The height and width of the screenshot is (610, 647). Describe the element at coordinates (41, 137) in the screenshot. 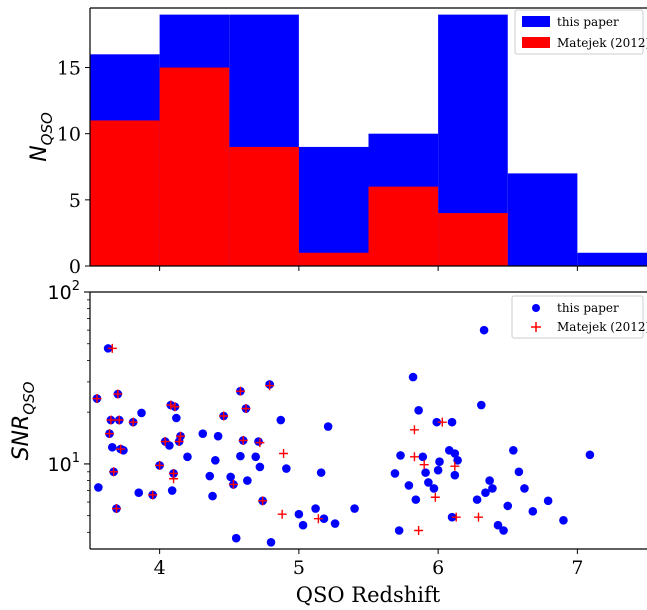

I see `histogram-y-axis-label: NQSO` at that location.